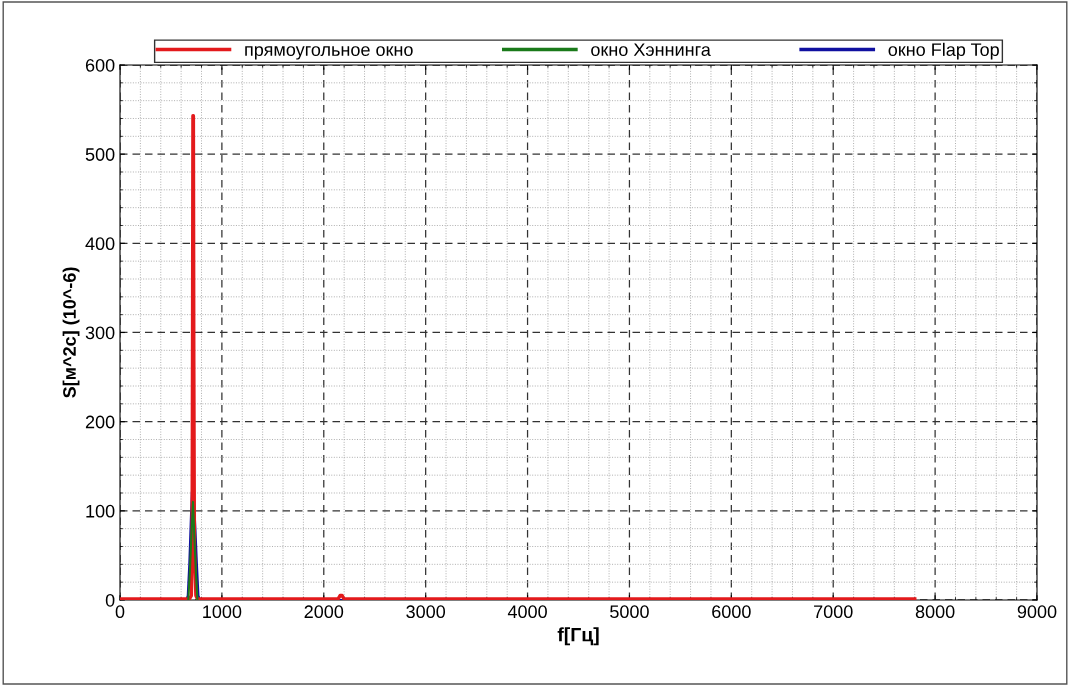  What do you see at coordinates (222, 612) in the screenshot?
I see `x-tick-label: 1000` at bounding box center [222, 612].